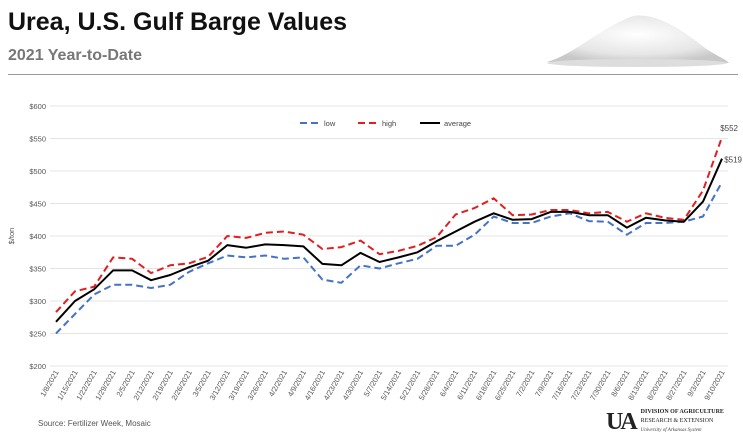 This screenshot has height=445, width=743. Describe the element at coordinates (37, 204) in the screenshot. I see `y-tick-label: $450` at that location.